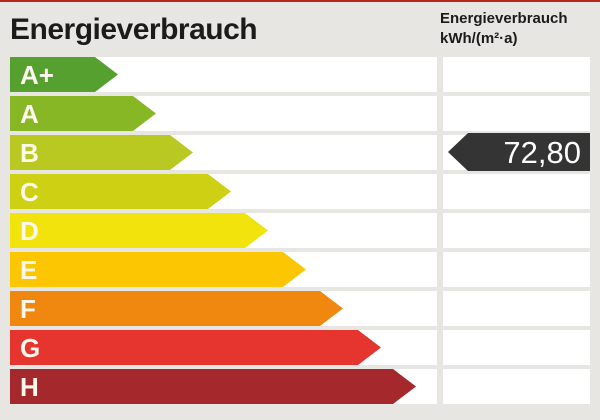  I want to click on class-arrow-F: F, so click(176, 308).